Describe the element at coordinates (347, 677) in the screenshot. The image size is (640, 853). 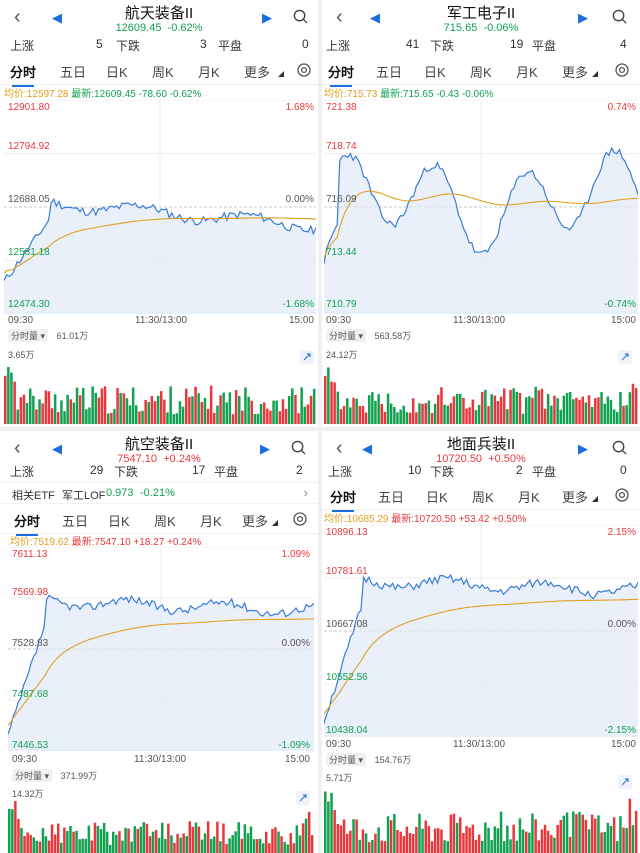
I see `y-label-lower: 10552.56` at that location.